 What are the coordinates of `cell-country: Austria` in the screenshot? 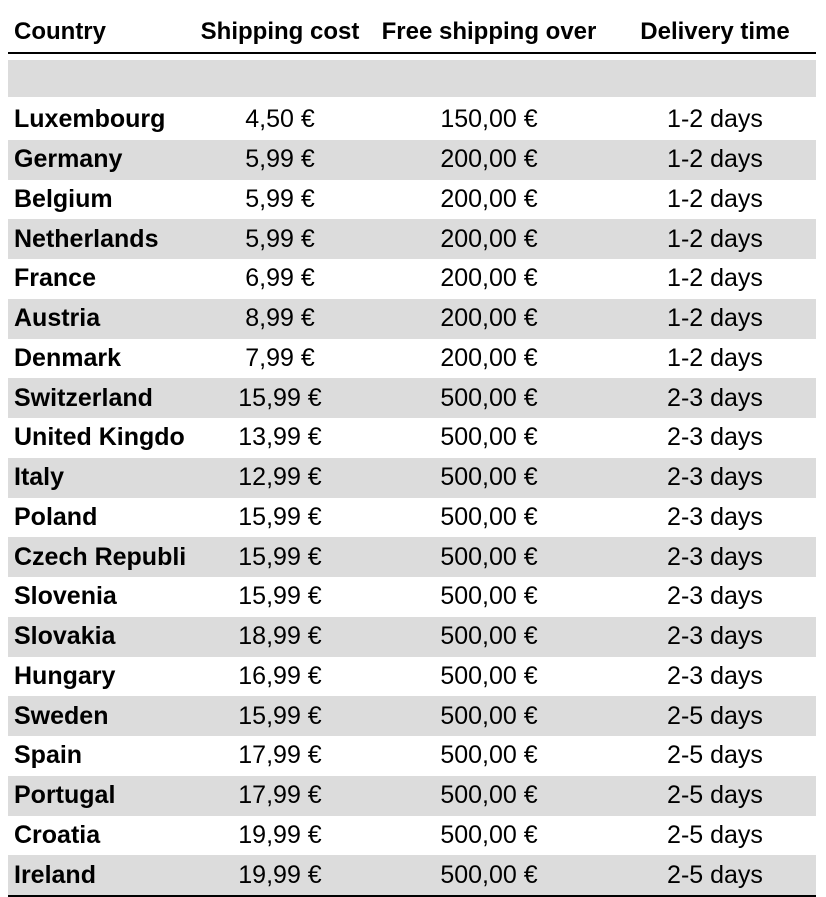 It's located at (57, 318).